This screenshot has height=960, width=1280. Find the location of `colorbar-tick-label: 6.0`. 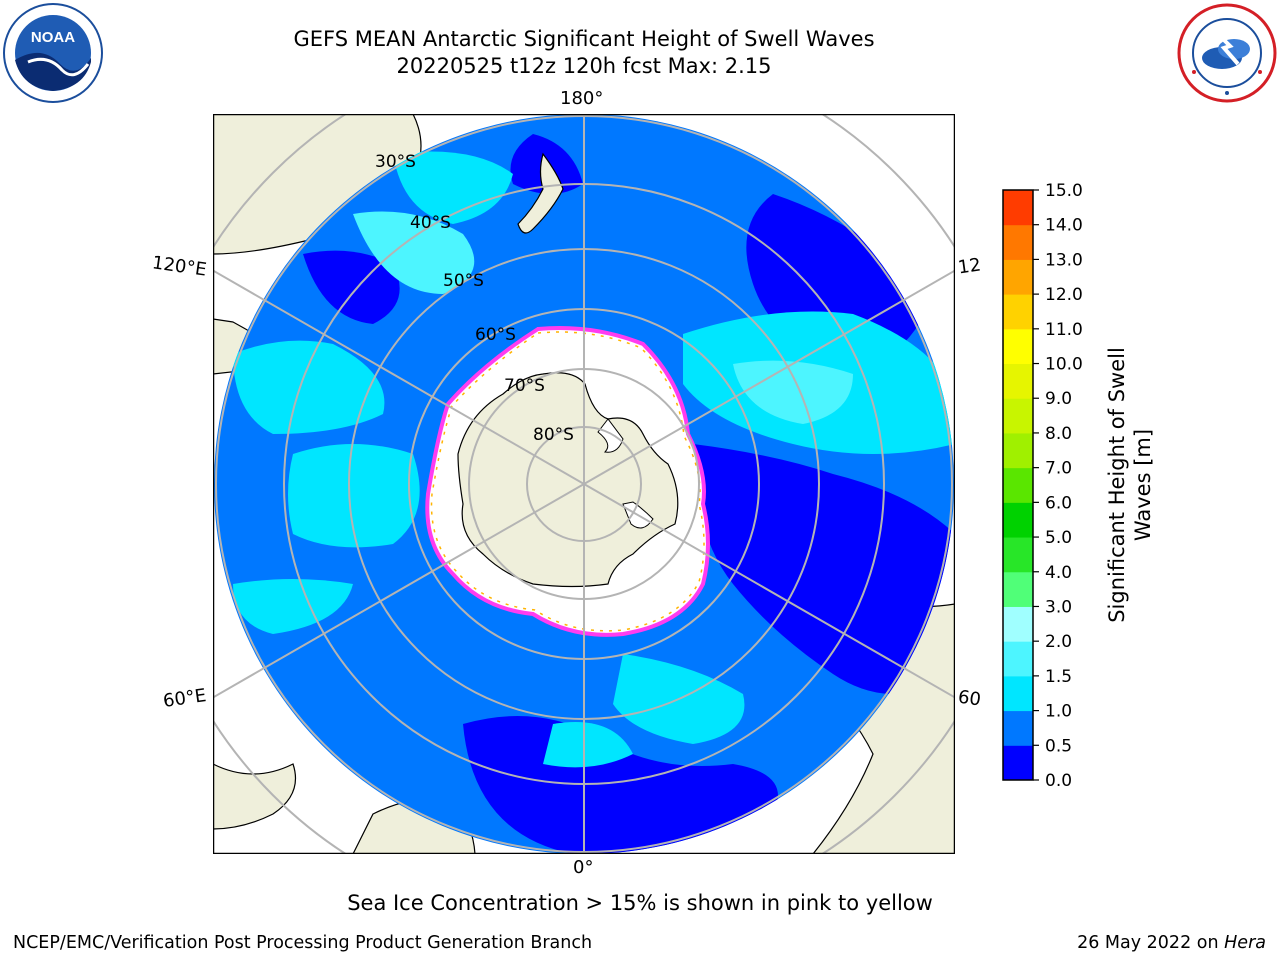

colorbar-tick-label: 6.0 is located at coordinates (1058, 503).